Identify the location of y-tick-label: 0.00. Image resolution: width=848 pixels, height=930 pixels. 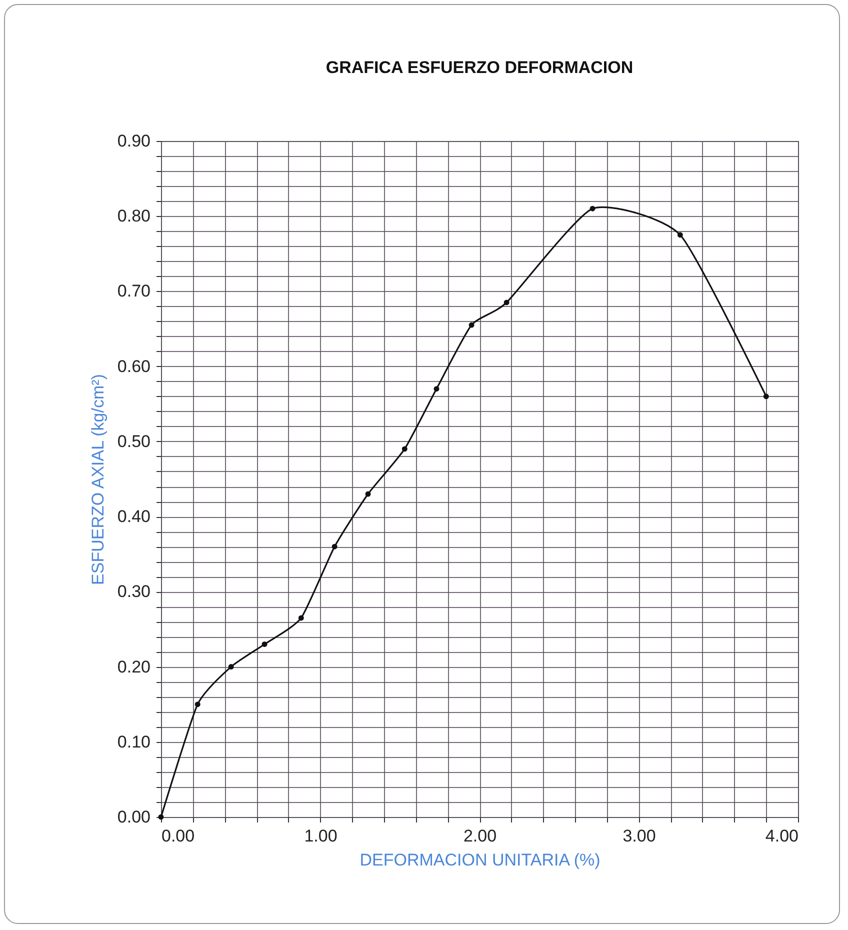
(133, 817).